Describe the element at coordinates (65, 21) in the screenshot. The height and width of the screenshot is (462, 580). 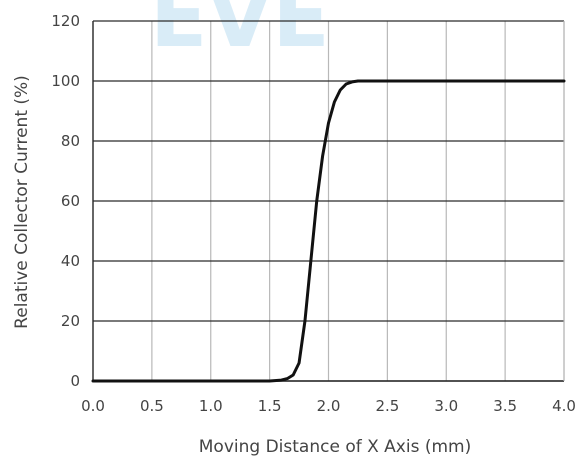
I see `y-tick-label: 120` at that location.